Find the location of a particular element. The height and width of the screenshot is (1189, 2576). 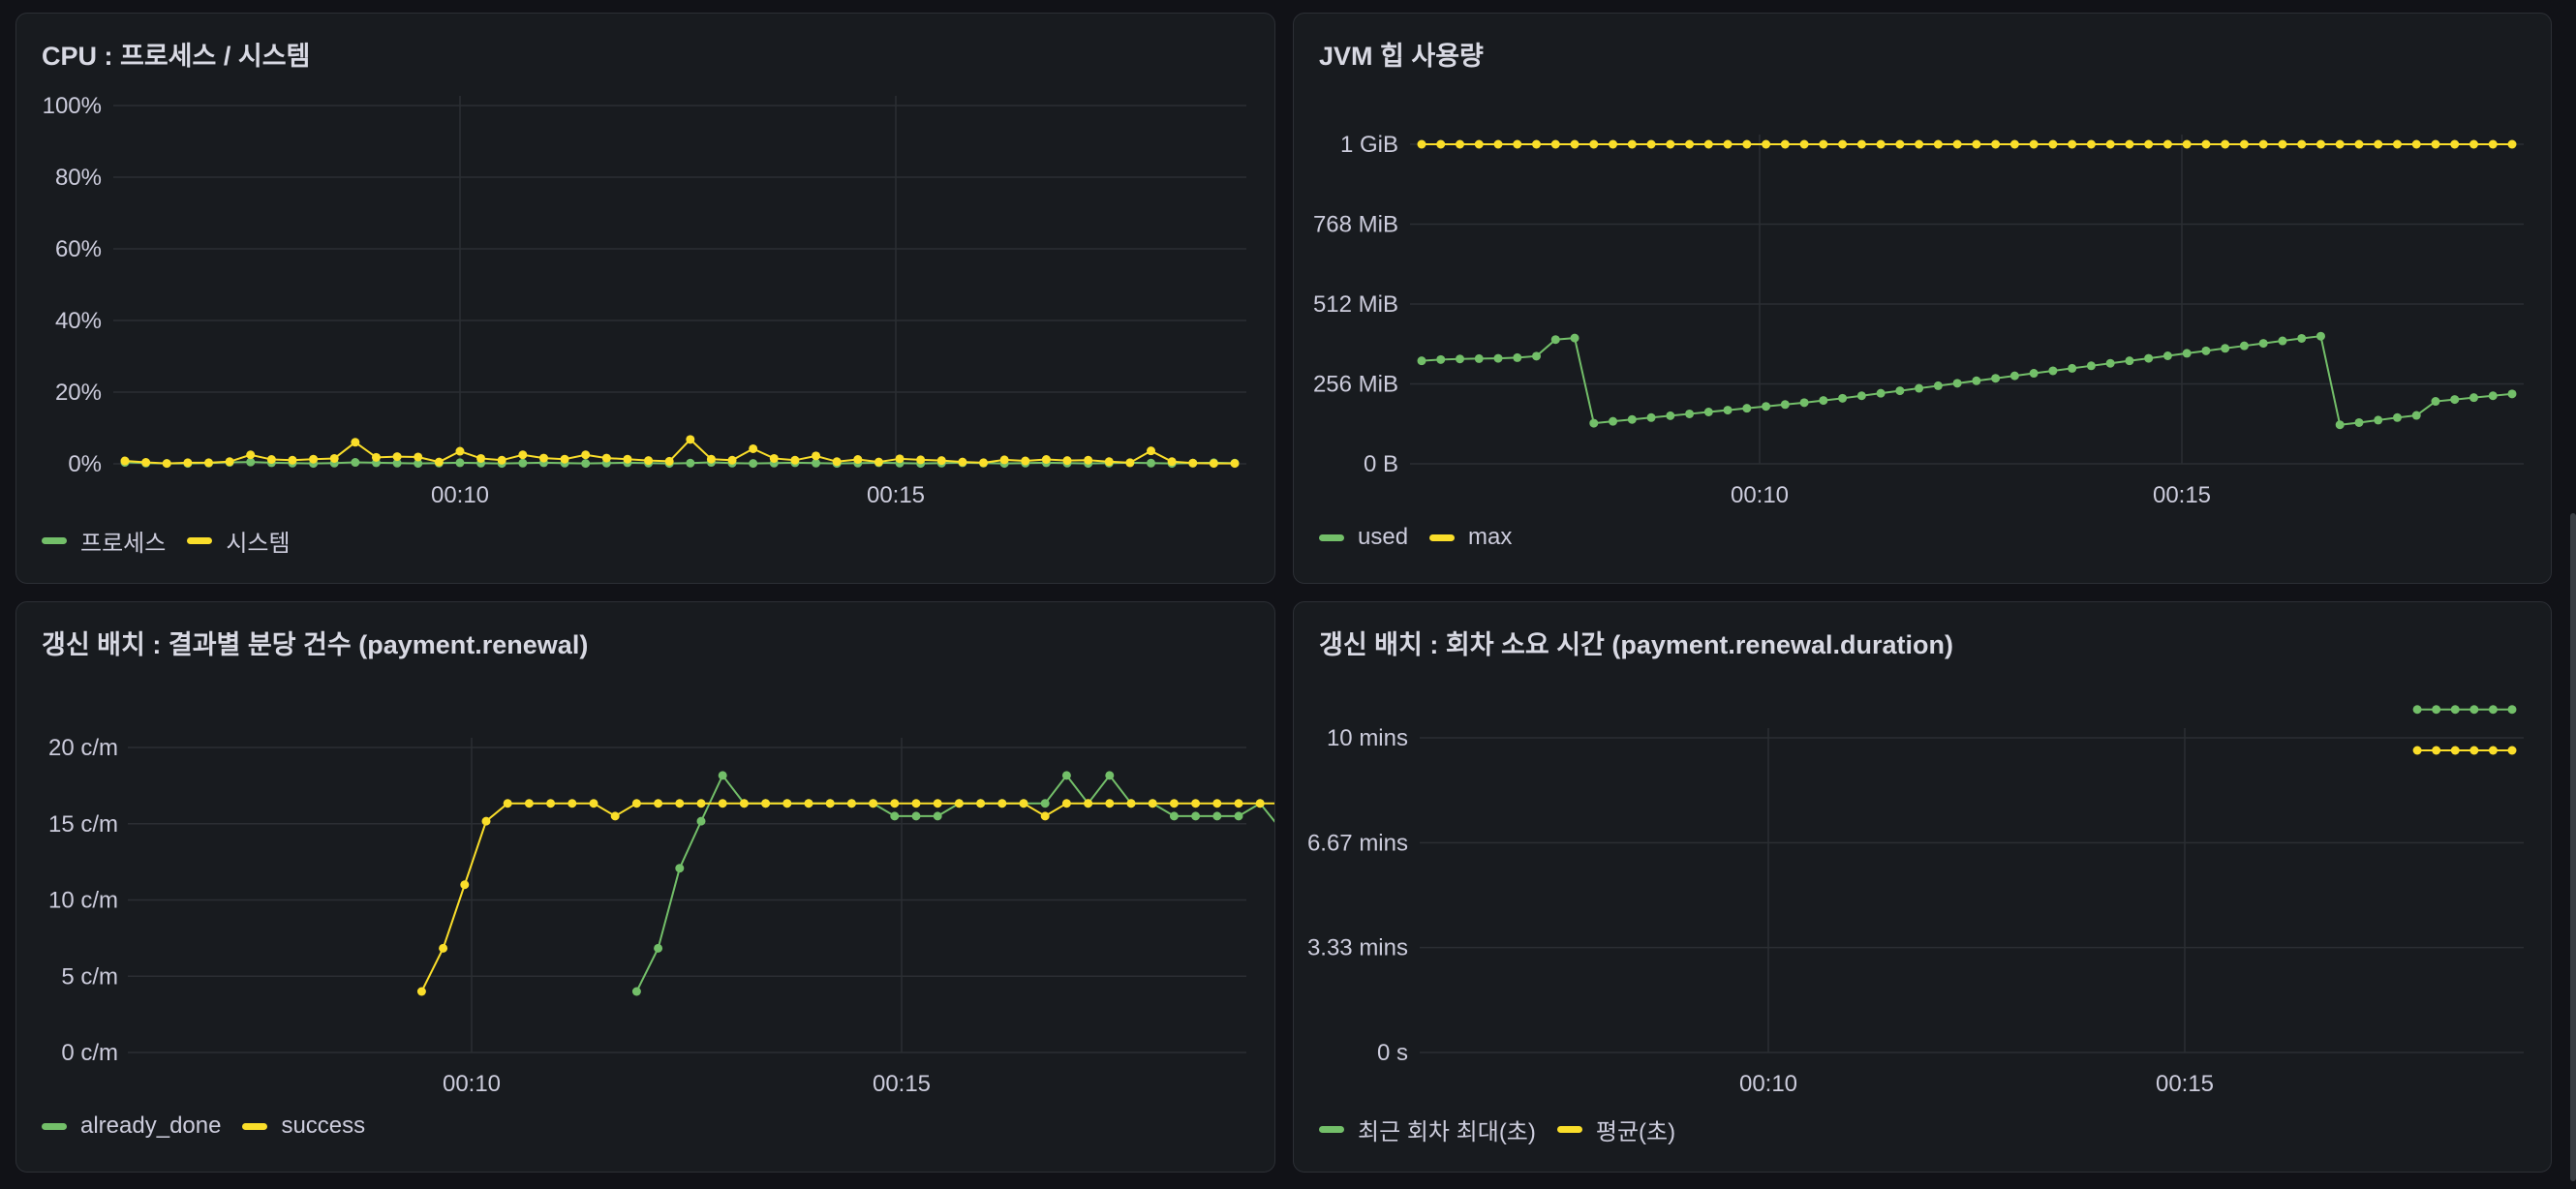

legend-item-average: 평균(초) is located at coordinates (1615, 1130).